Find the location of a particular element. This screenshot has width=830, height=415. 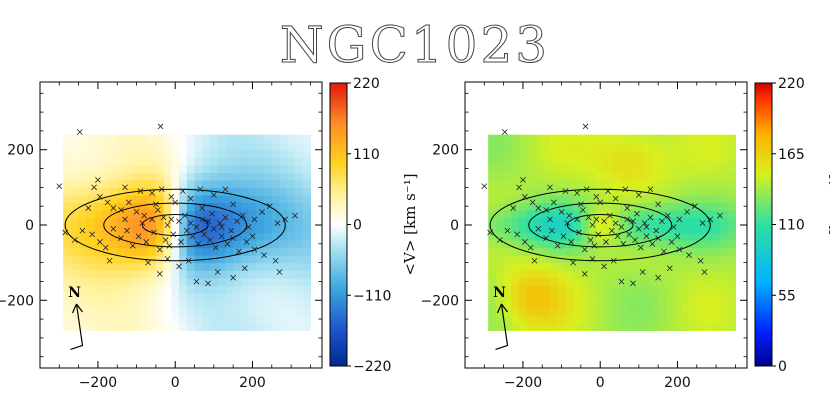

sig-y-tick-label: 200 is located at coordinates (445, 151).